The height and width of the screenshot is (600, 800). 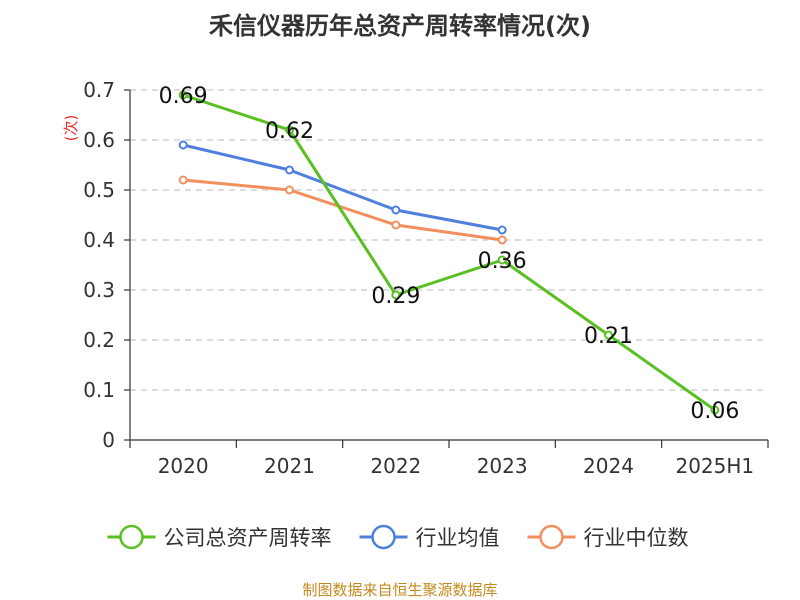 What do you see at coordinates (99, 265) in the screenshot?
I see `y-tick-labels: 0 0.1 0.2 0.3 0.4 0.5 0.6 0.7` at bounding box center [99, 265].